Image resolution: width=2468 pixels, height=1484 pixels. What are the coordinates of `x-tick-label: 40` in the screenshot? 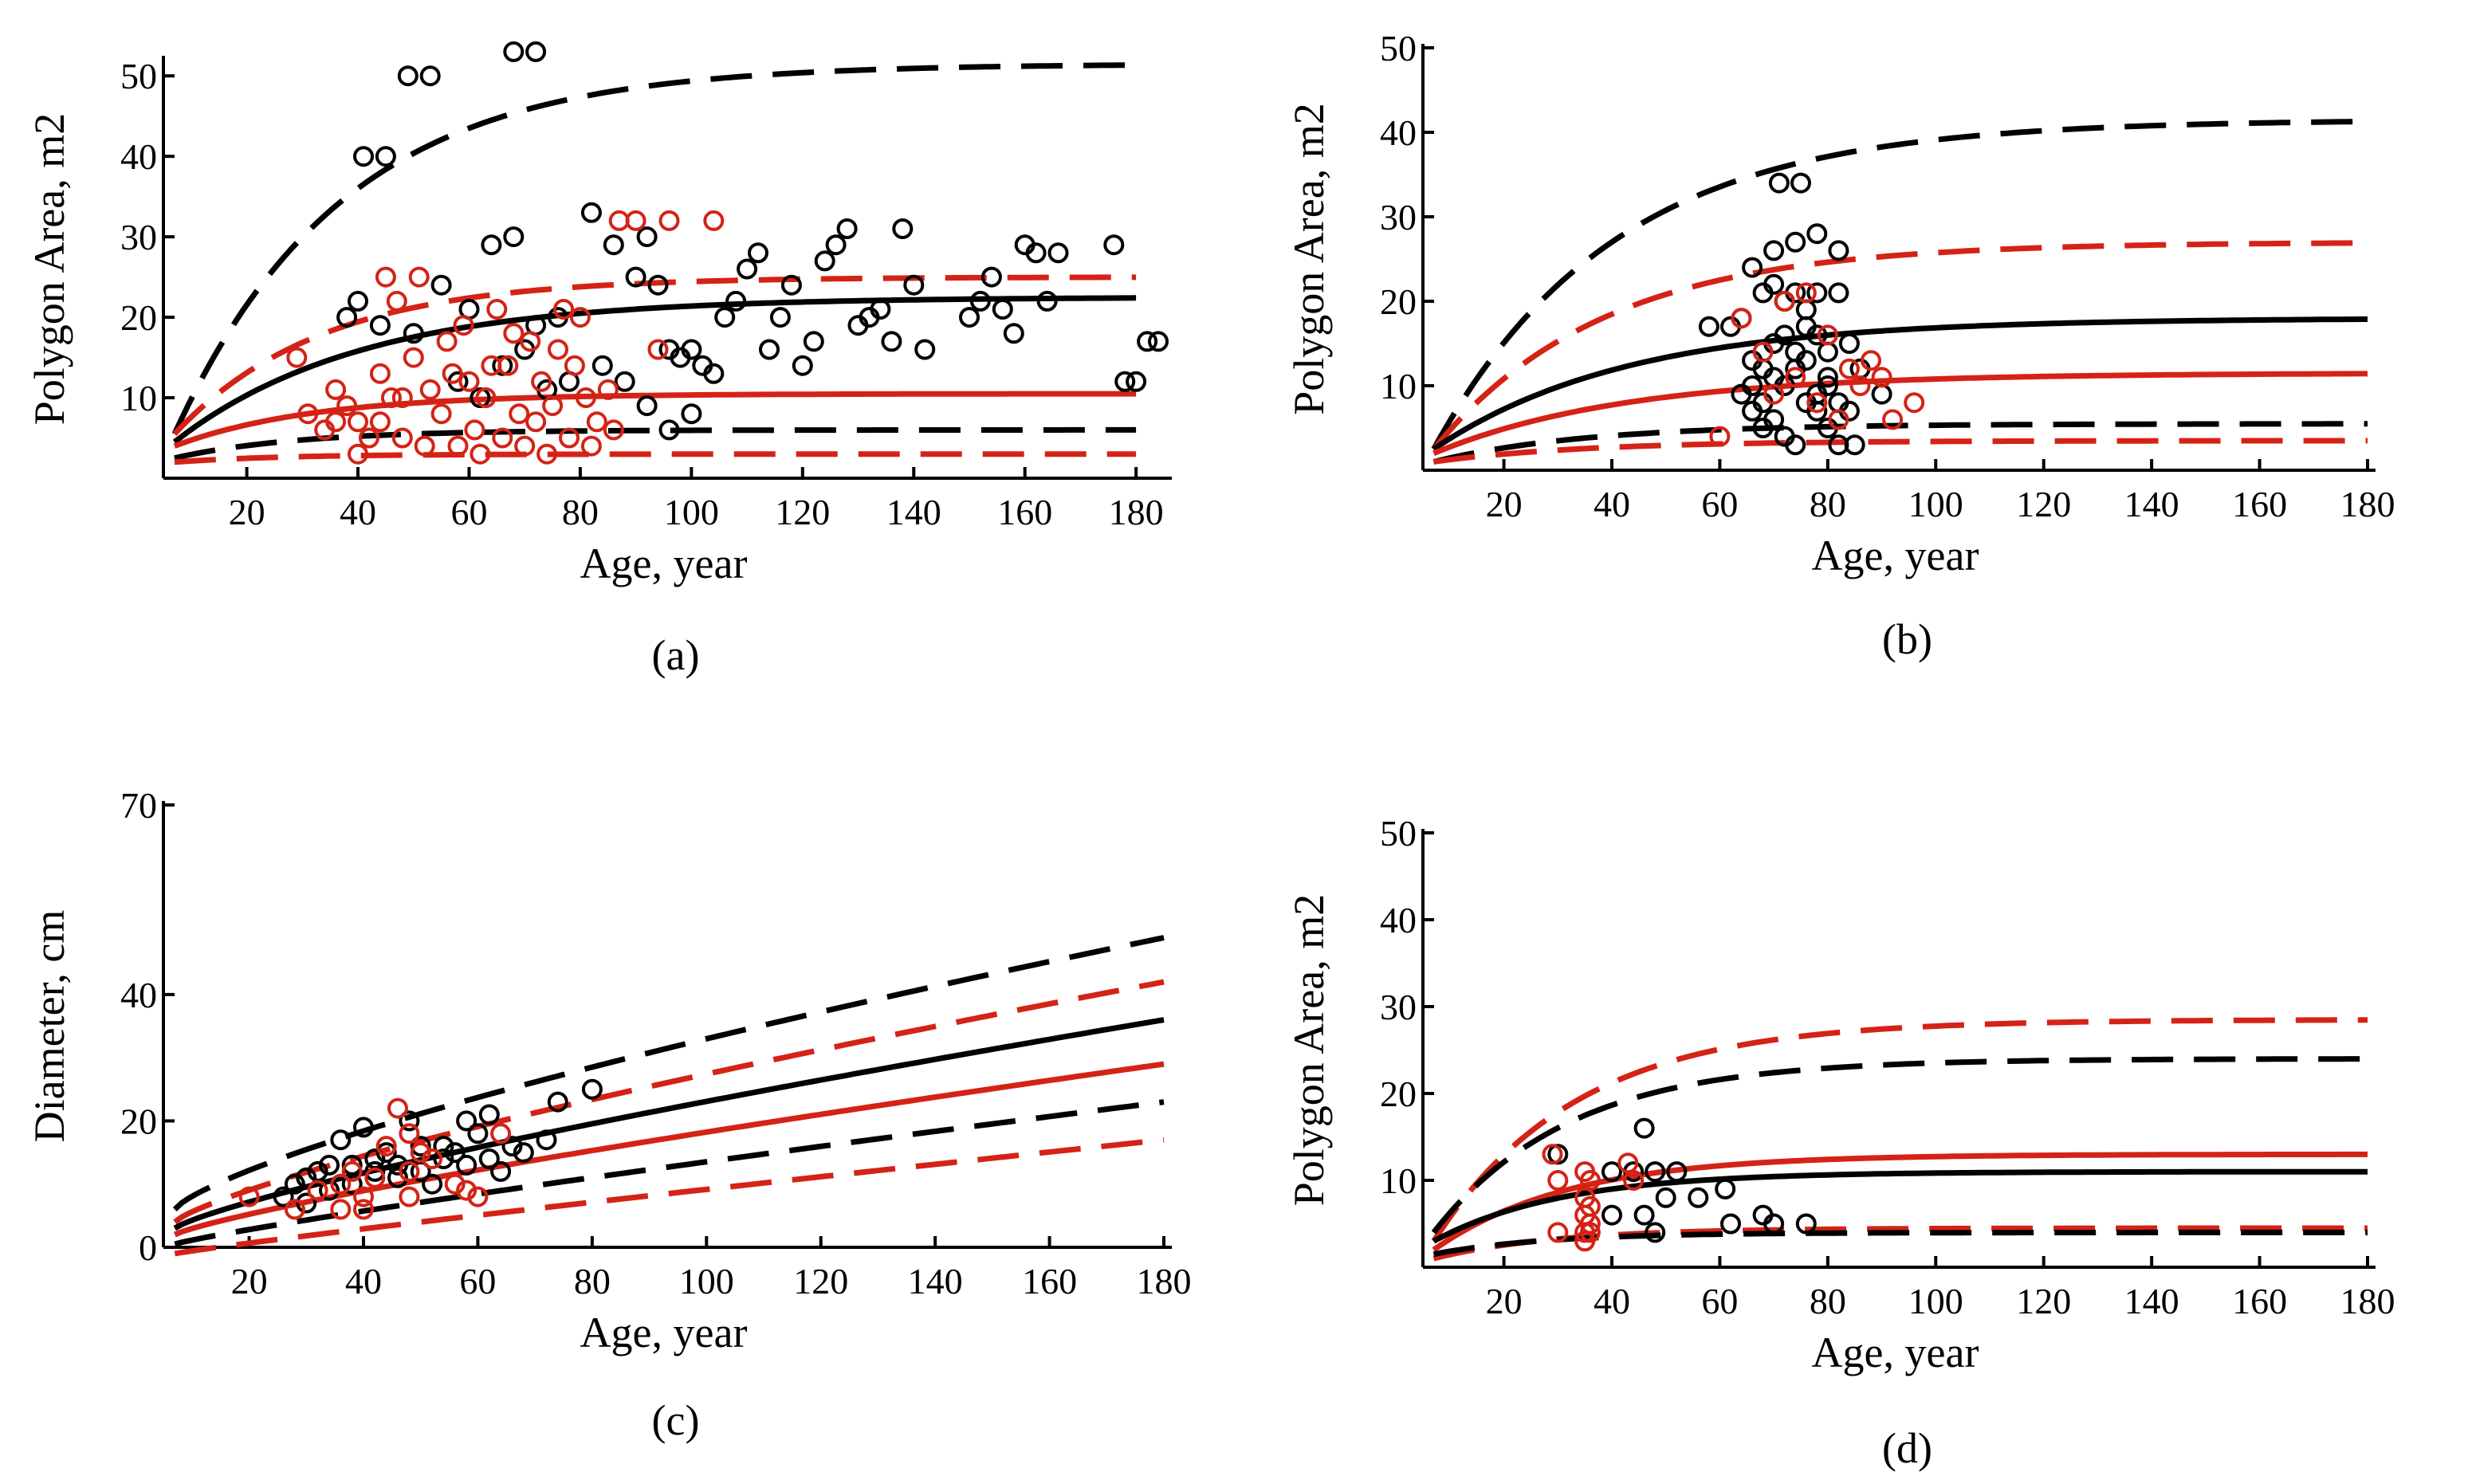 It's located at (1612, 504).